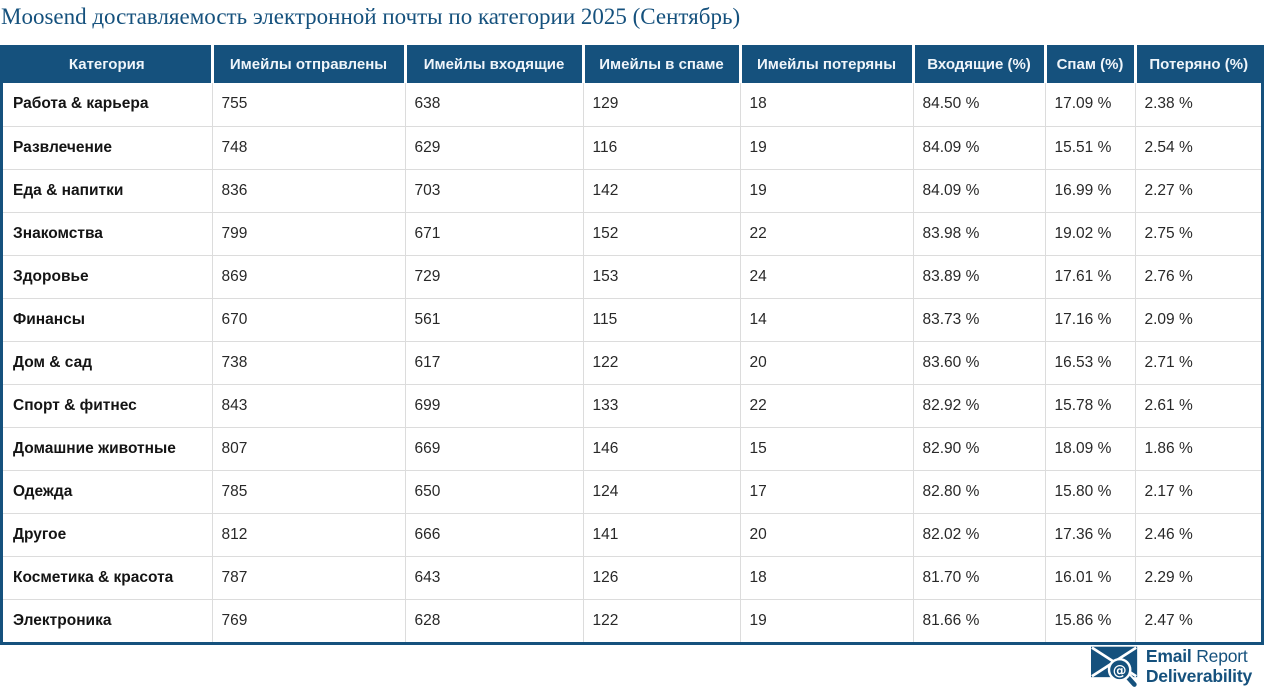  Describe the element at coordinates (978, 64) in the screenshot. I see `column-header-5: Входящие (%)` at that location.